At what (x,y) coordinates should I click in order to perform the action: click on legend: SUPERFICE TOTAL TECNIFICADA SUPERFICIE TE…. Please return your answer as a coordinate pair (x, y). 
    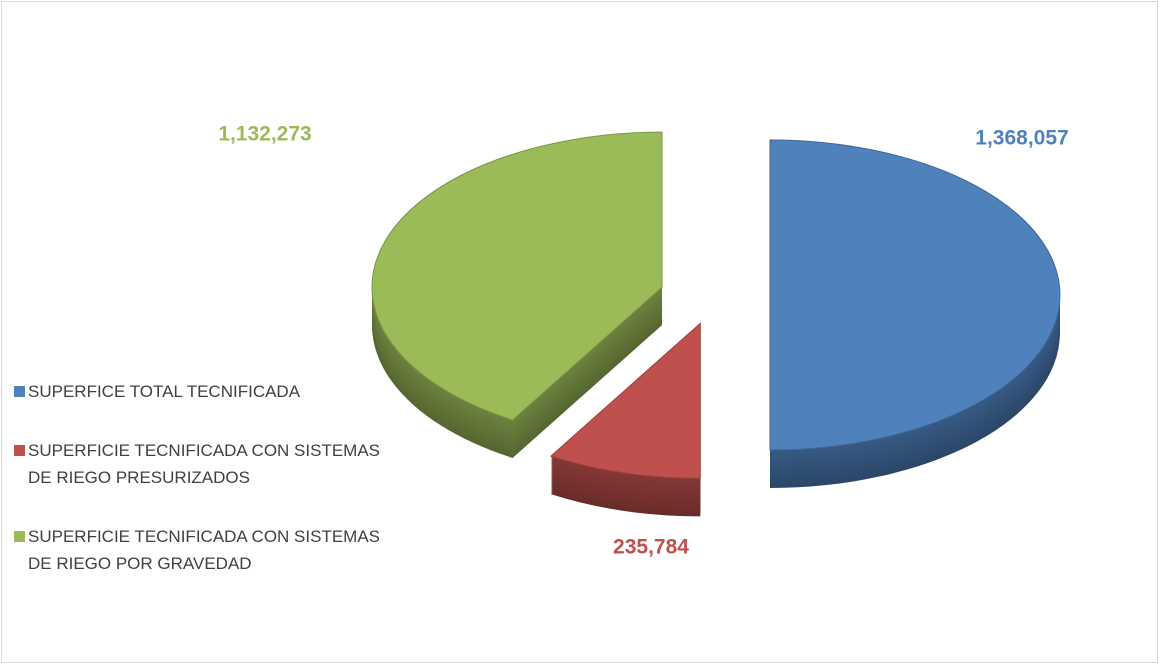
    Looking at the image, I should click on (204, 493).